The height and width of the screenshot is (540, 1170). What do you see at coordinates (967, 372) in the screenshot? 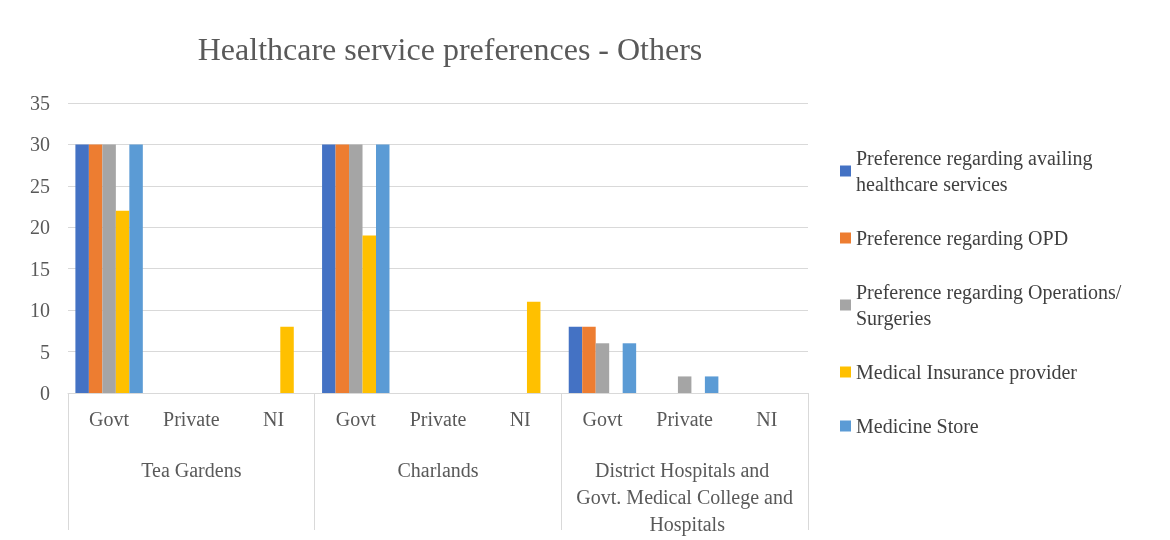
I see `legend-label: Medical Insurance provider` at bounding box center [967, 372].